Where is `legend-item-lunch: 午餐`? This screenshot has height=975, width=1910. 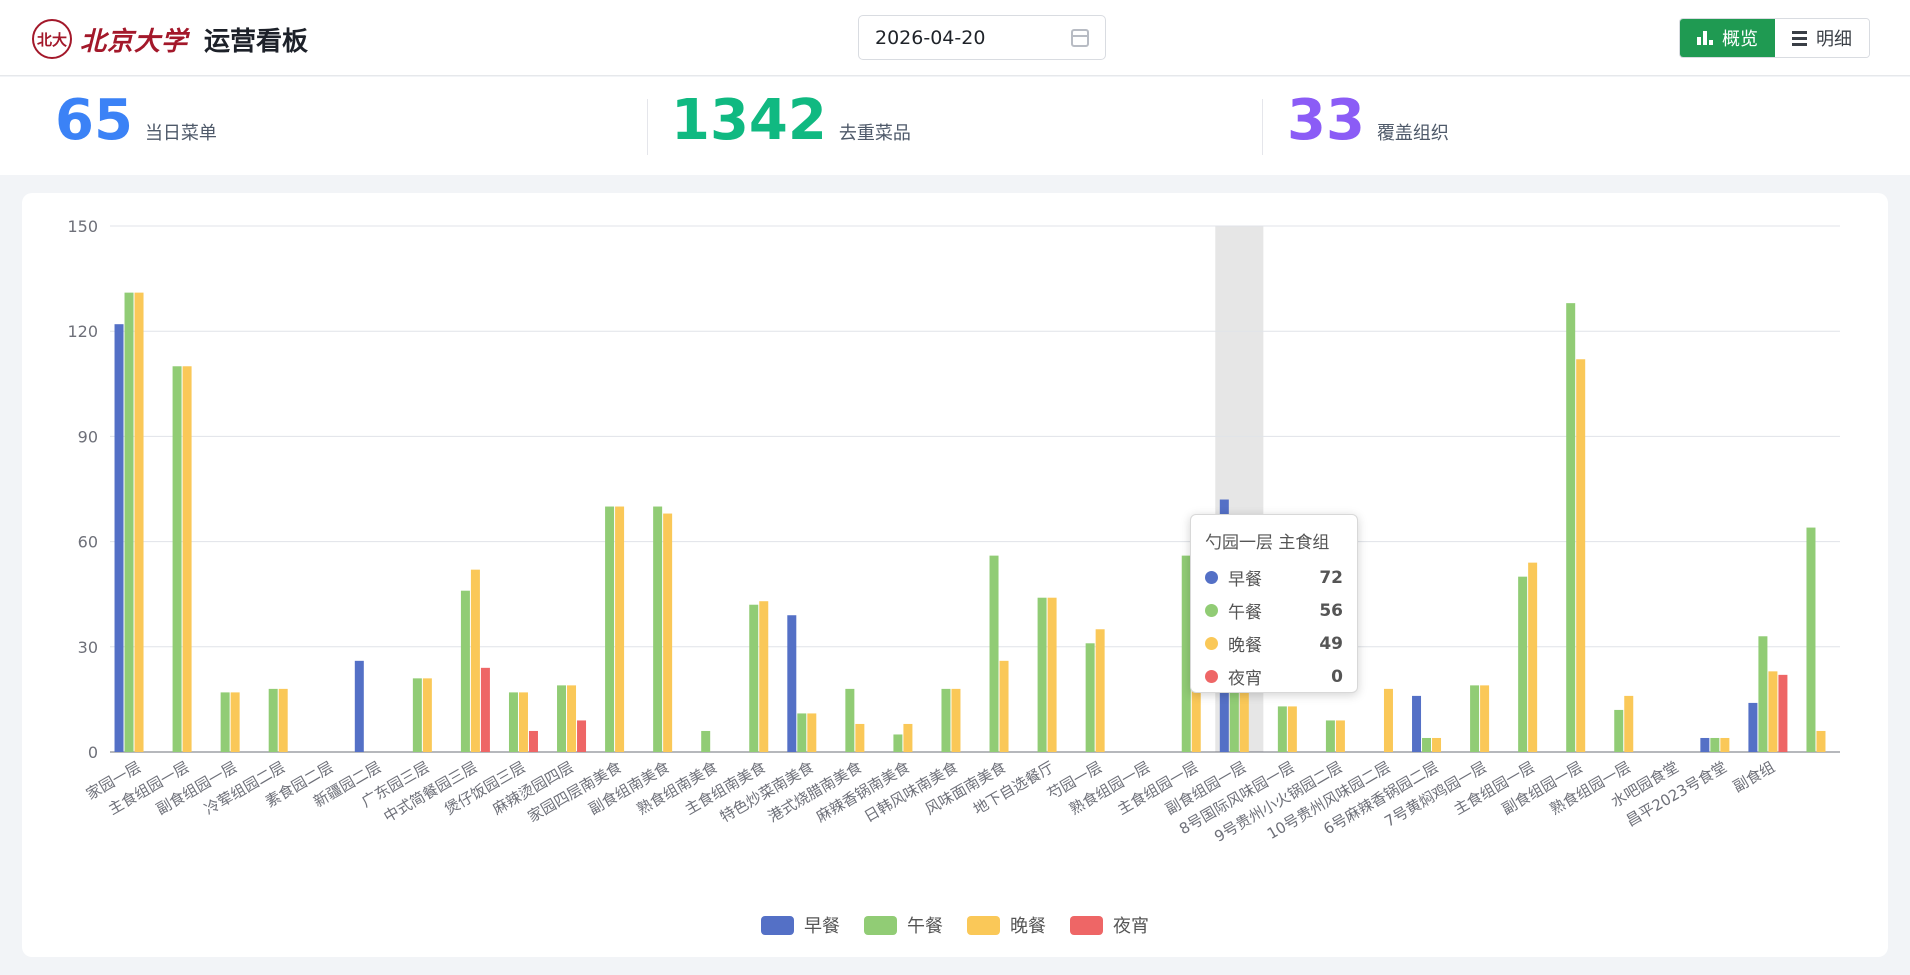 legend-item-lunch: 午餐 is located at coordinates (903, 925).